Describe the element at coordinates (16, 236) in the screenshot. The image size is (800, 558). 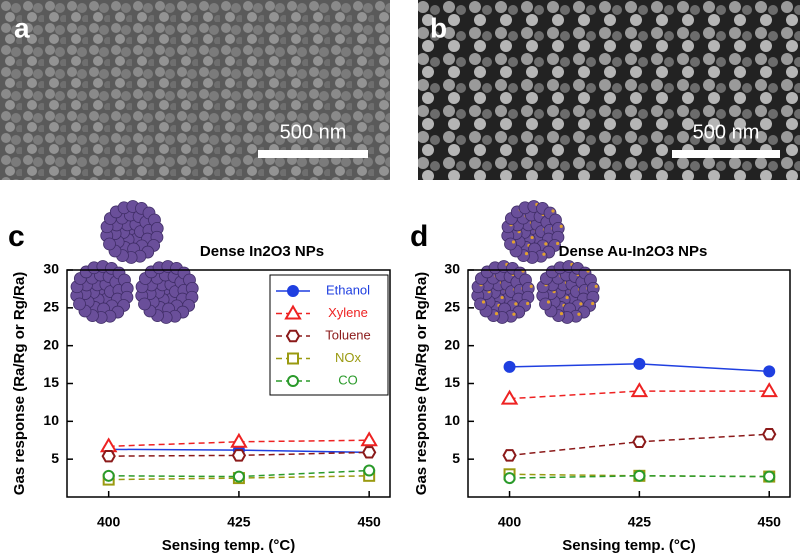
I see `panel-label: c` at that location.